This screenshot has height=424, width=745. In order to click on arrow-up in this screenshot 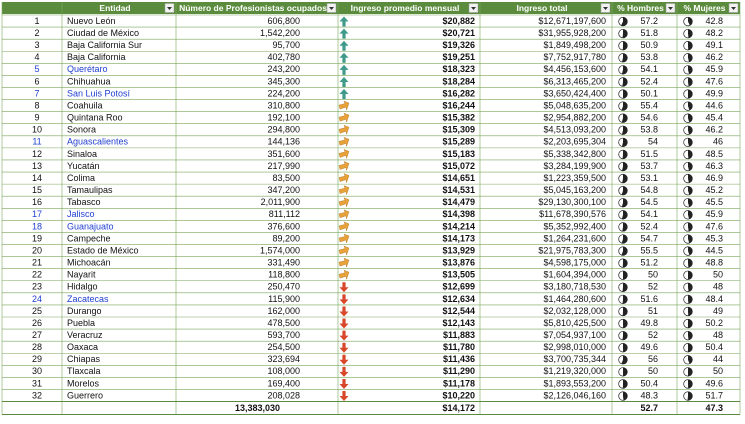, I will do `click(344, 69)`.